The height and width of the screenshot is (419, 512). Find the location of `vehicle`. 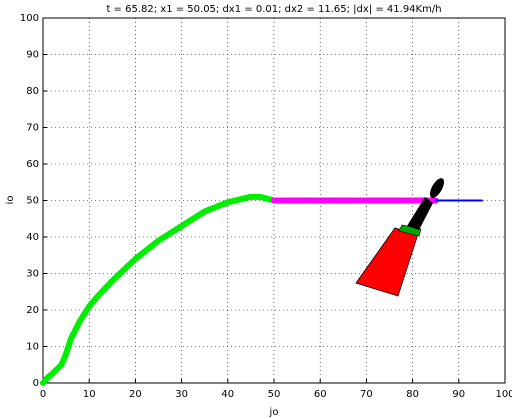

vehicle is located at coordinates (399, 237).